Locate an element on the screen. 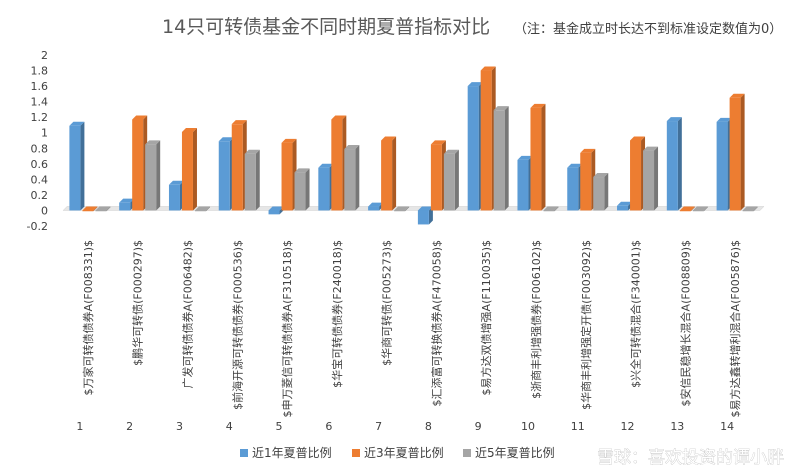 This screenshot has height=475, width=800. legend-item: 近1年夏普比例 is located at coordinates (286, 453).